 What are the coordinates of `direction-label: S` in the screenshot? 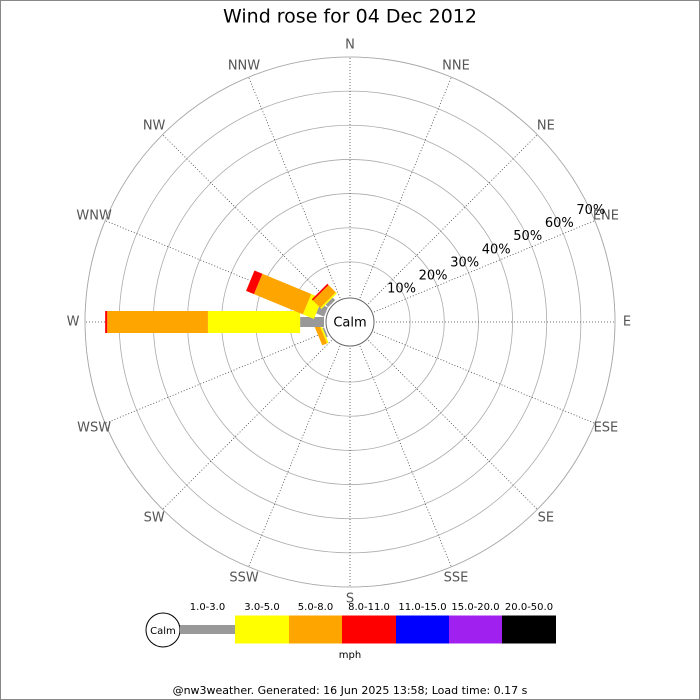 It's located at (350, 599).